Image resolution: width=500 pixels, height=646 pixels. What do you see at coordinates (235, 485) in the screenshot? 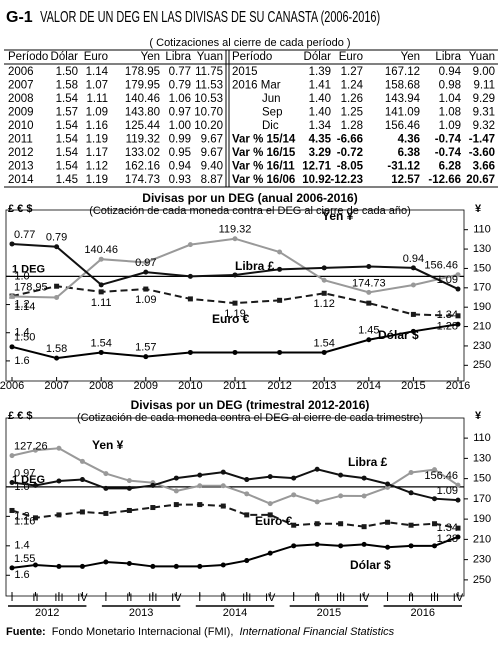
I see `series-line` at bounding box center [235, 485].